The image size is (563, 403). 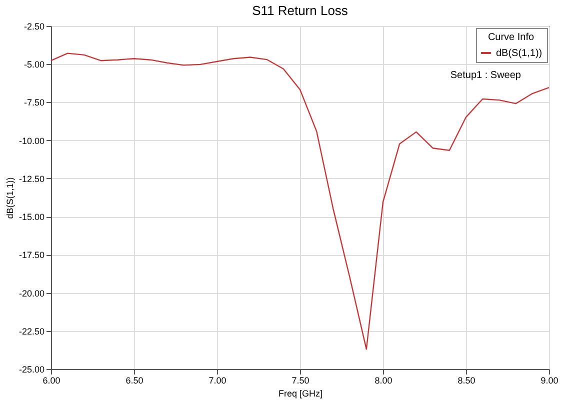 What do you see at coordinates (486, 75) in the screenshot?
I see `annotation: Setup1 : Sweep` at bounding box center [486, 75].